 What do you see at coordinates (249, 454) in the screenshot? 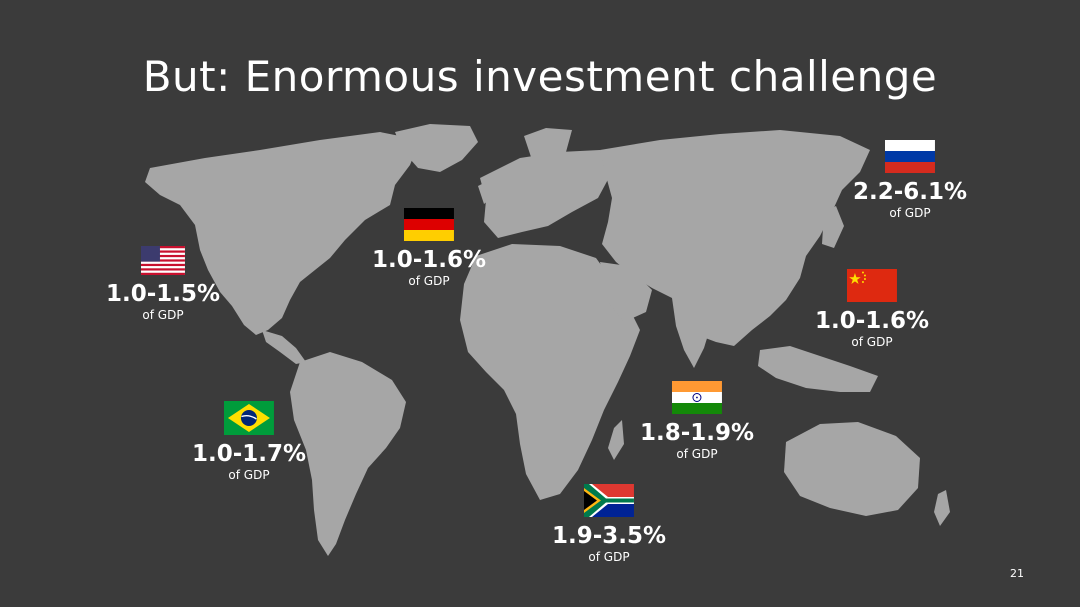
I see `stat-value: 1.0-1.7%` at bounding box center [249, 454].